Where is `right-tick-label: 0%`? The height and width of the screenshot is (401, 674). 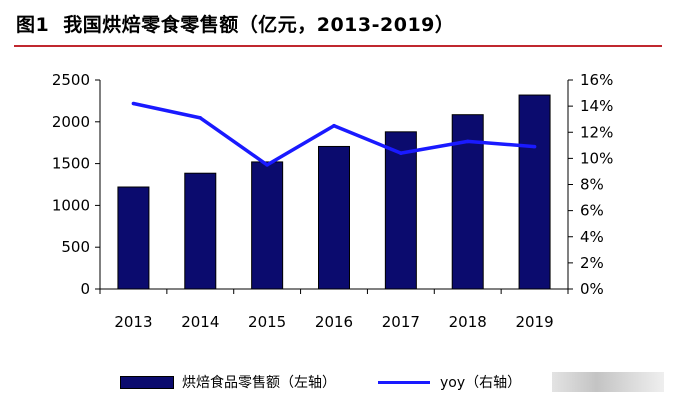 right-tick-label: 0% is located at coordinates (592, 289).